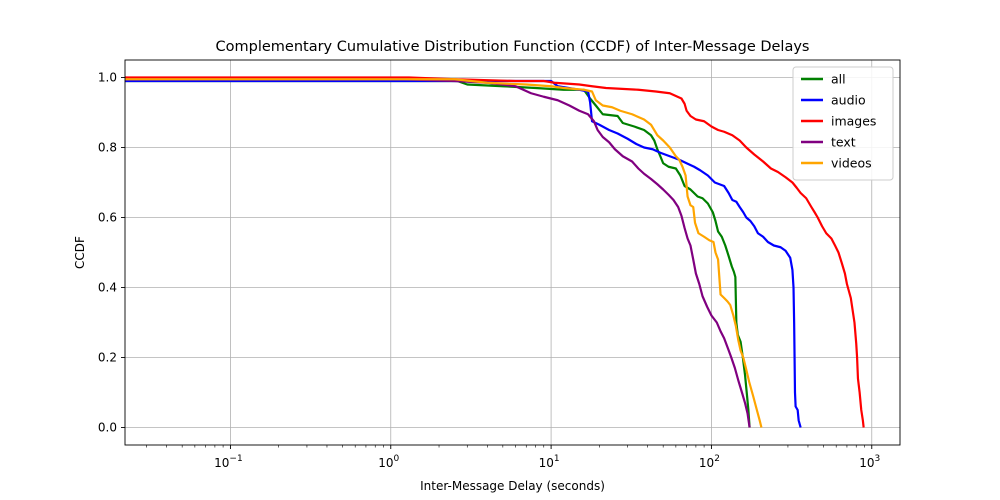 This screenshot has height=500, width=1000. I want to click on legend-label-text: text, so click(843, 142).